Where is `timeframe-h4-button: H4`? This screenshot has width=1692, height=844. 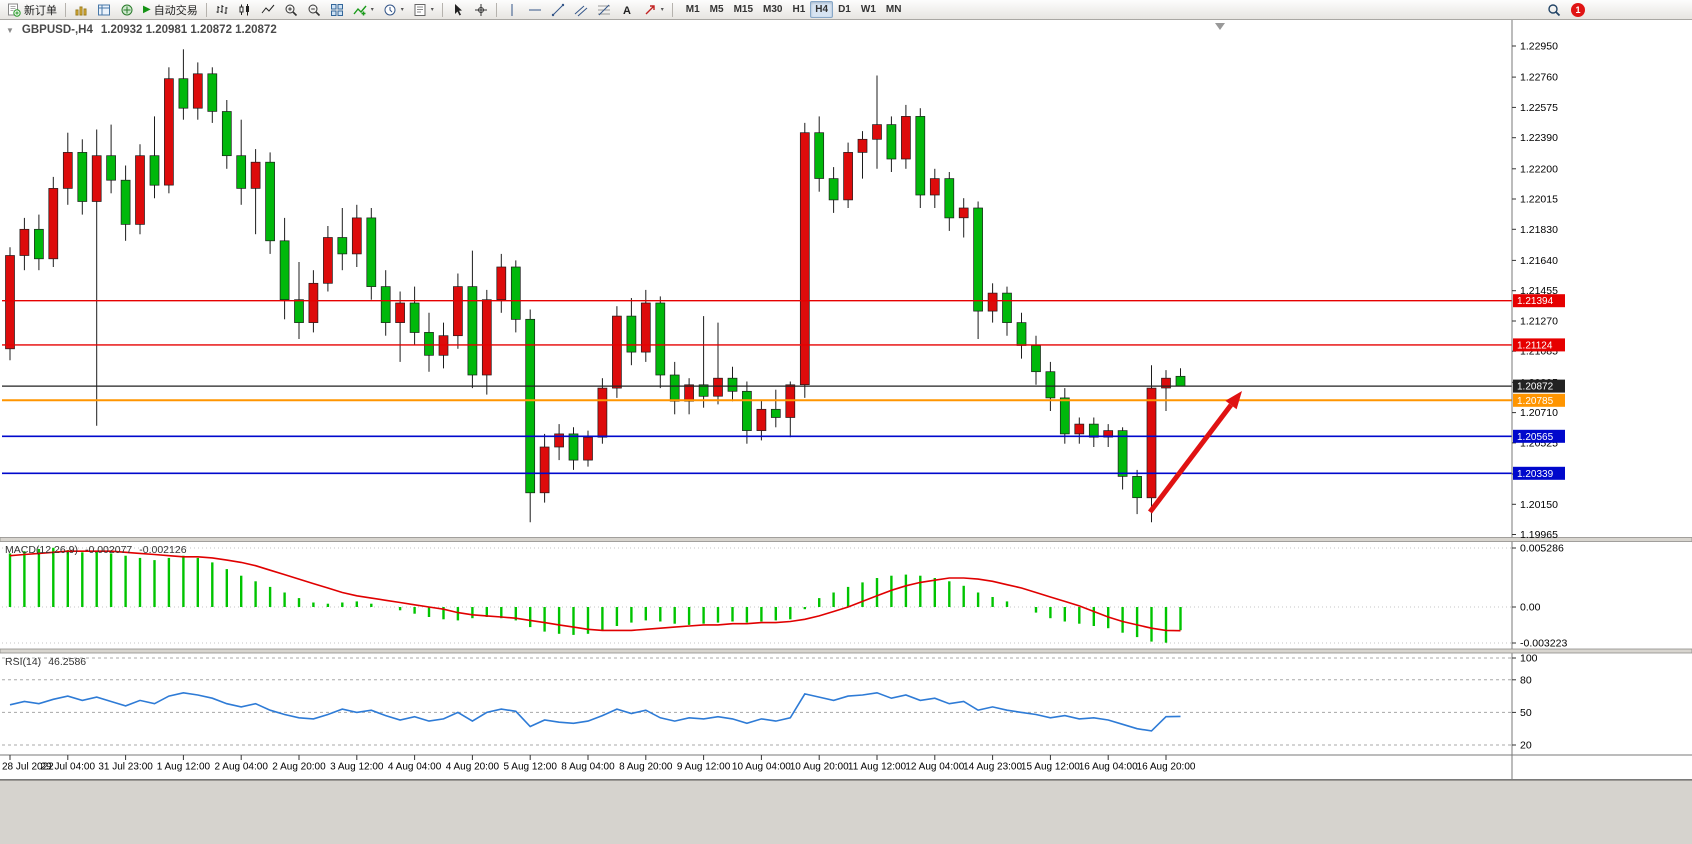 timeframe-h4-button: H4 is located at coordinates (822, 9).